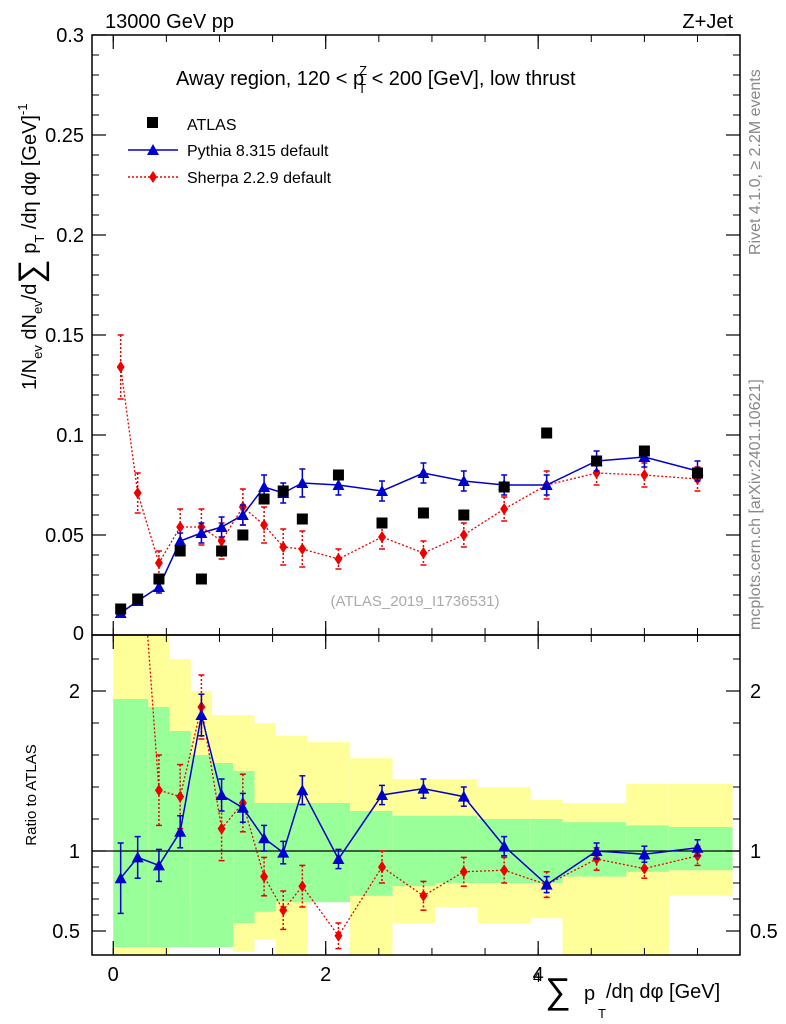 This screenshot has width=786, height=1024. I want to click on main-ytick-zero: 0, so click(78, 634).